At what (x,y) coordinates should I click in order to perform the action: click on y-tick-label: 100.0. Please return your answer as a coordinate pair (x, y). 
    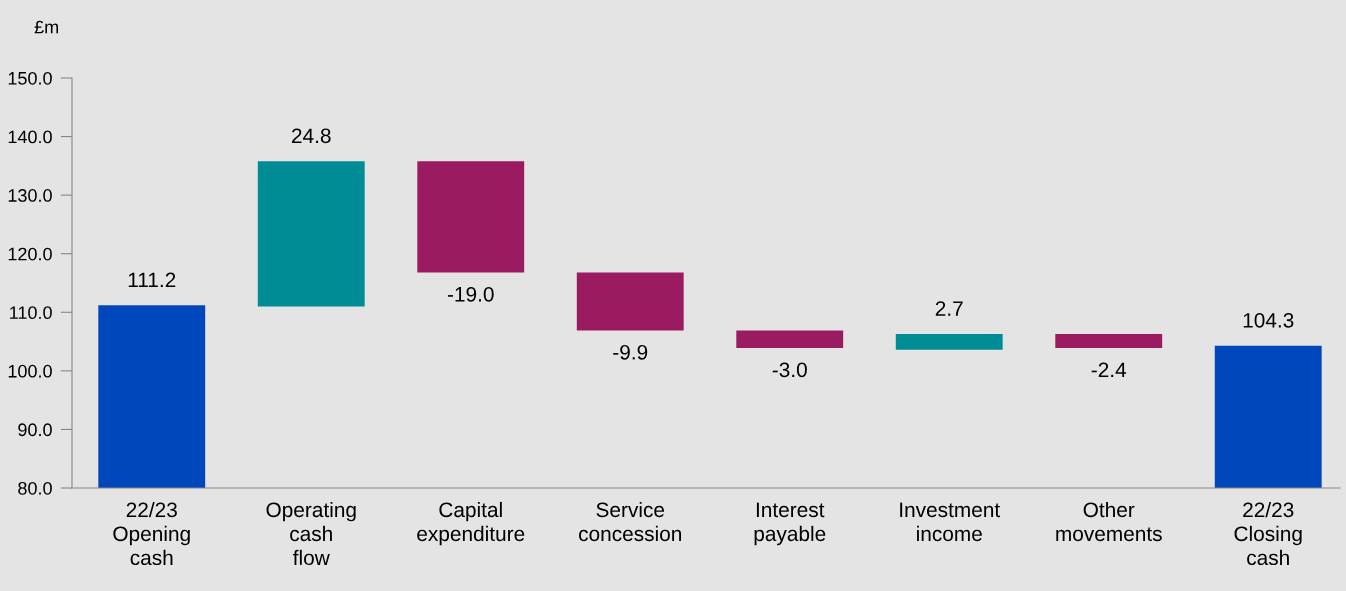
    Looking at the image, I should click on (30, 371).